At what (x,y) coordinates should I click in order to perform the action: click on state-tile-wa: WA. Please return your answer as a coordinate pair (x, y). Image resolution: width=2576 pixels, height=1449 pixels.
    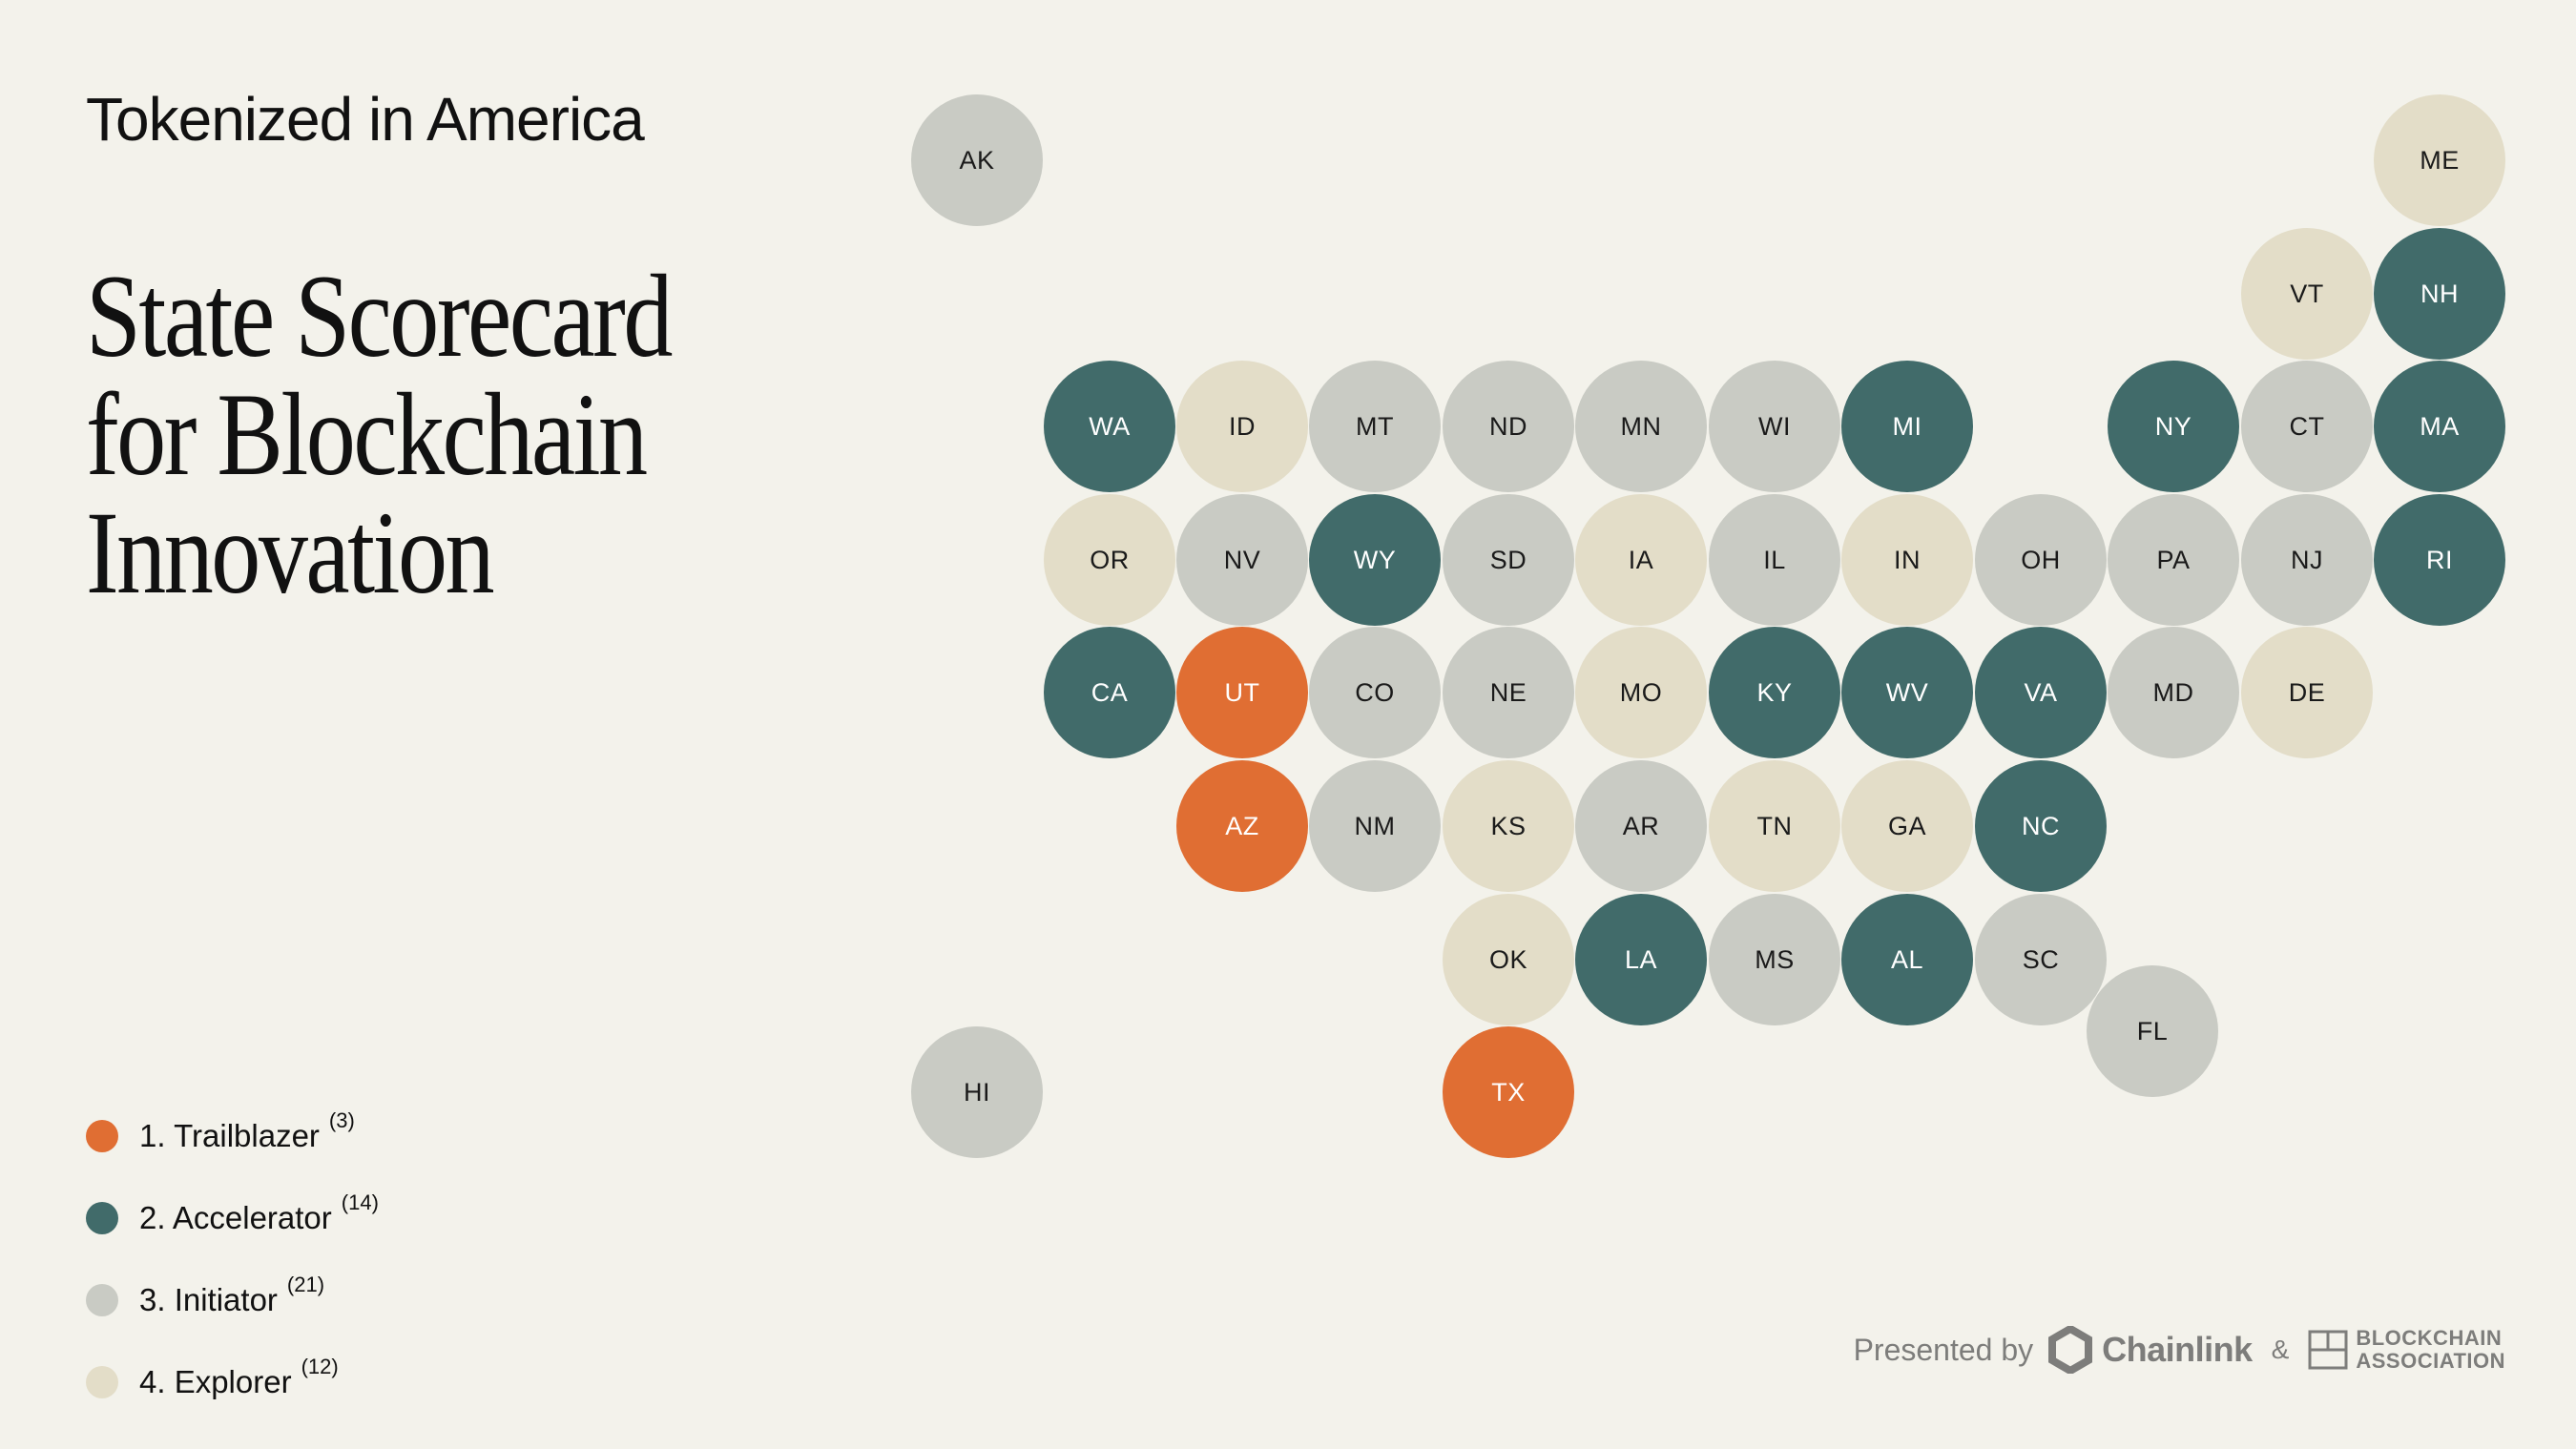
    Looking at the image, I should click on (1109, 426).